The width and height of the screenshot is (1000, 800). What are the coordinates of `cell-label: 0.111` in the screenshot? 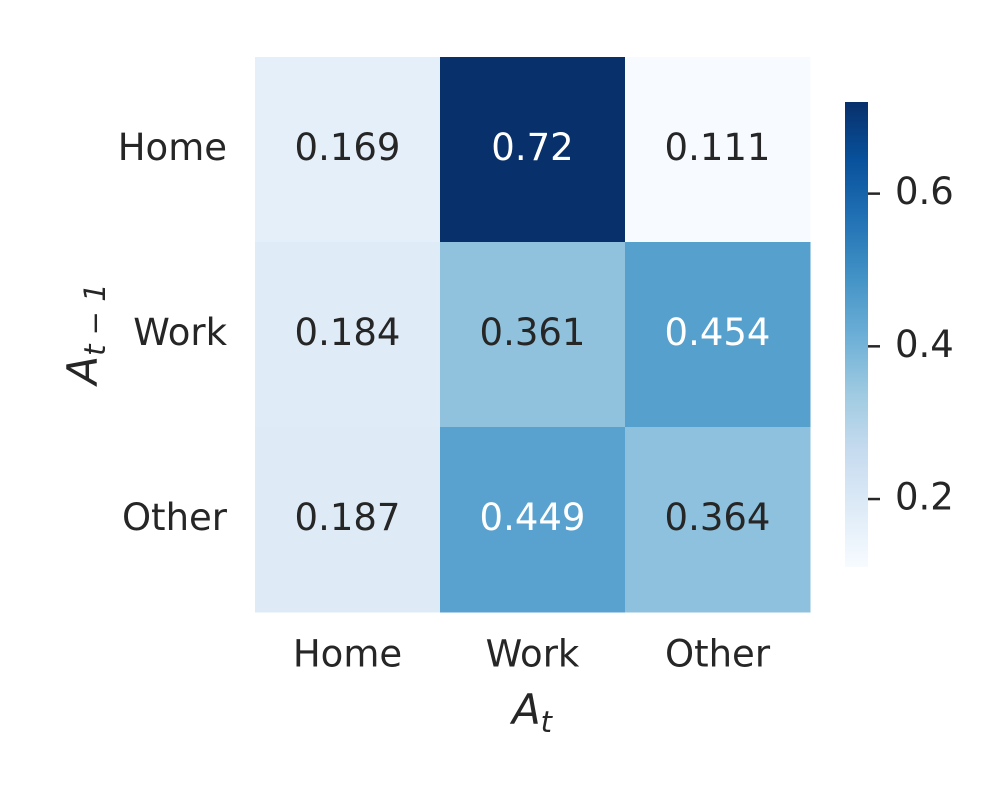 It's located at (718, 147).